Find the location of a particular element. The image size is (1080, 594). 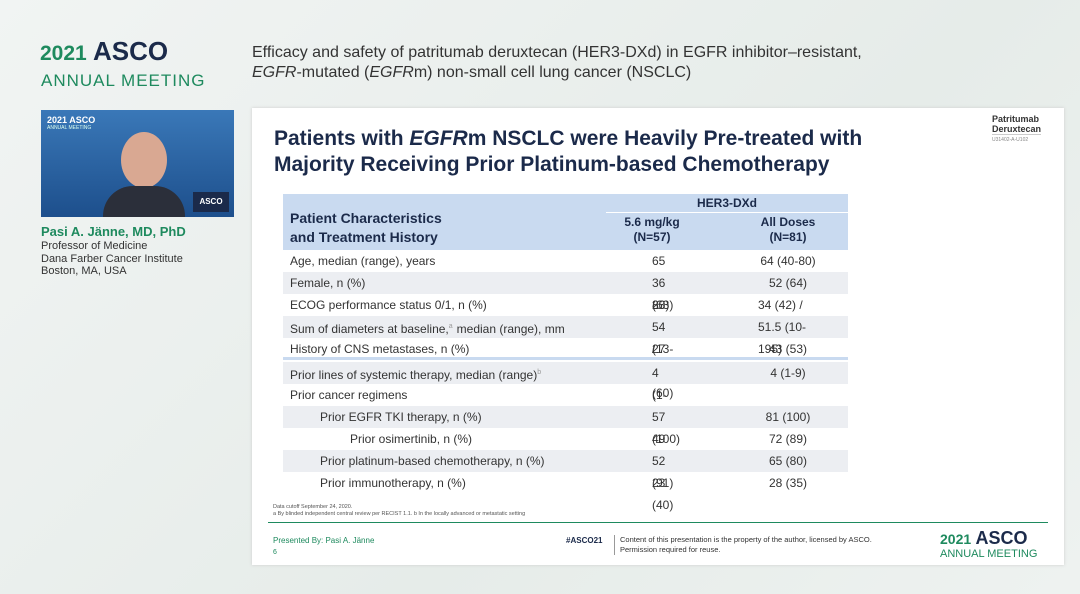

text: Prior EGFR TKI therapy, n (%) is located at coordinates (401, 417).